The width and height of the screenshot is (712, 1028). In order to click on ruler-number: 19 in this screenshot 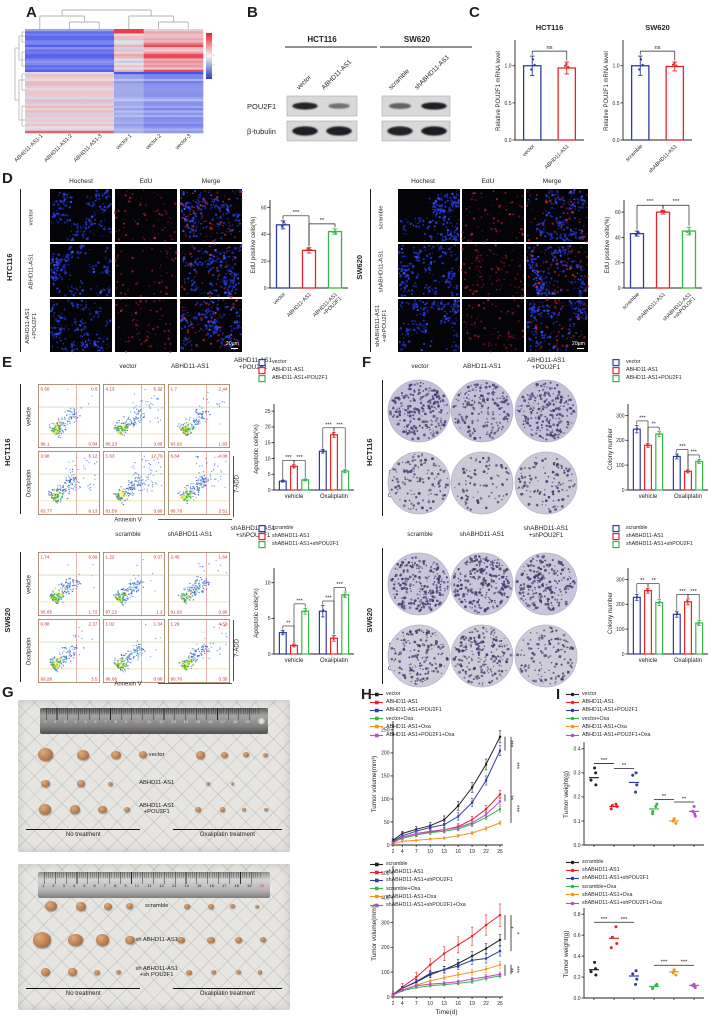, I will do `click(249, 886)`.